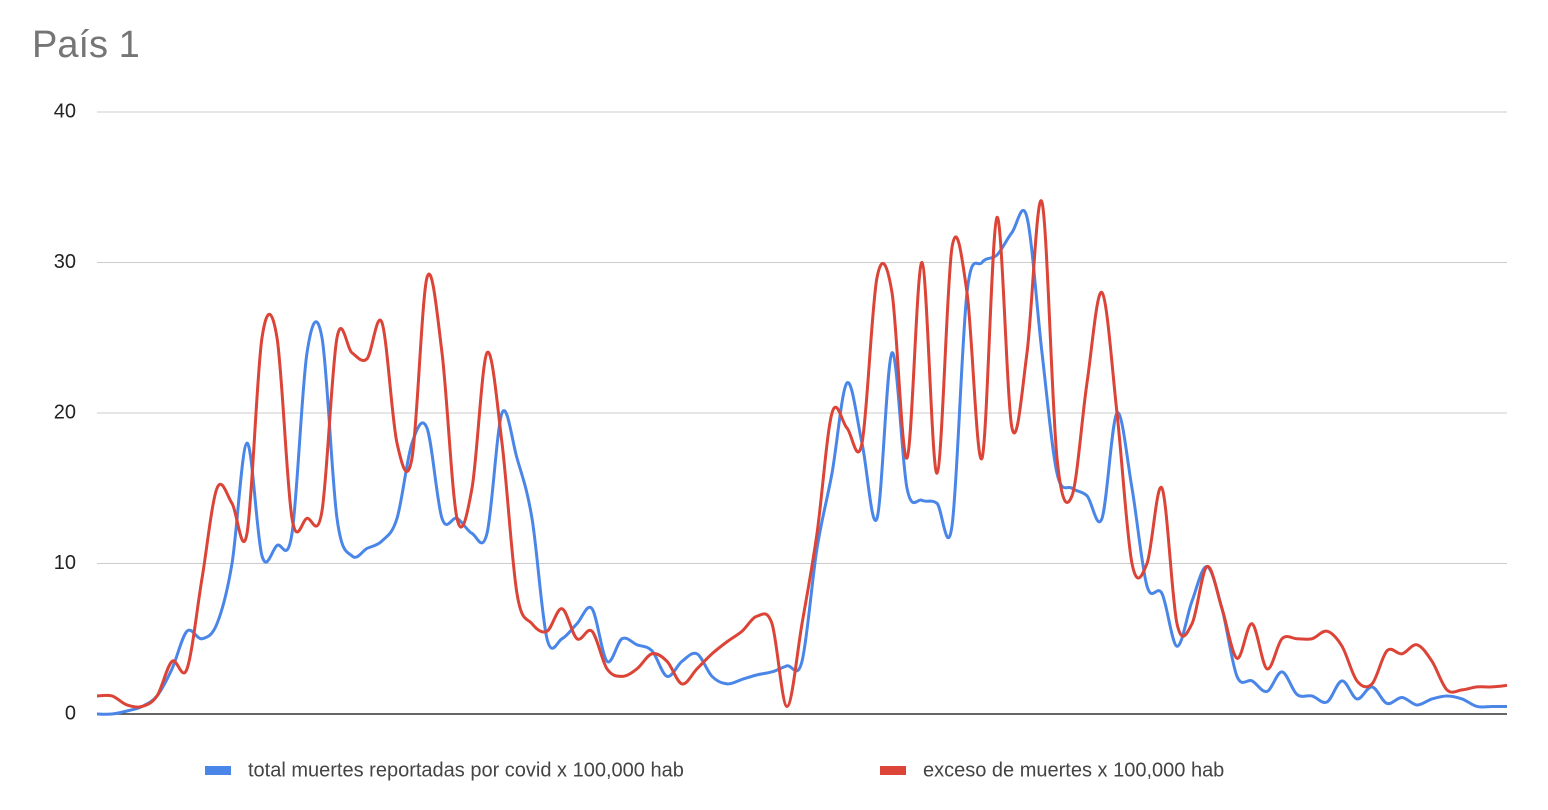  Describe the element at coordinates (65, 262) in the screenshot. I see `y-tick-label: 30` at that location.